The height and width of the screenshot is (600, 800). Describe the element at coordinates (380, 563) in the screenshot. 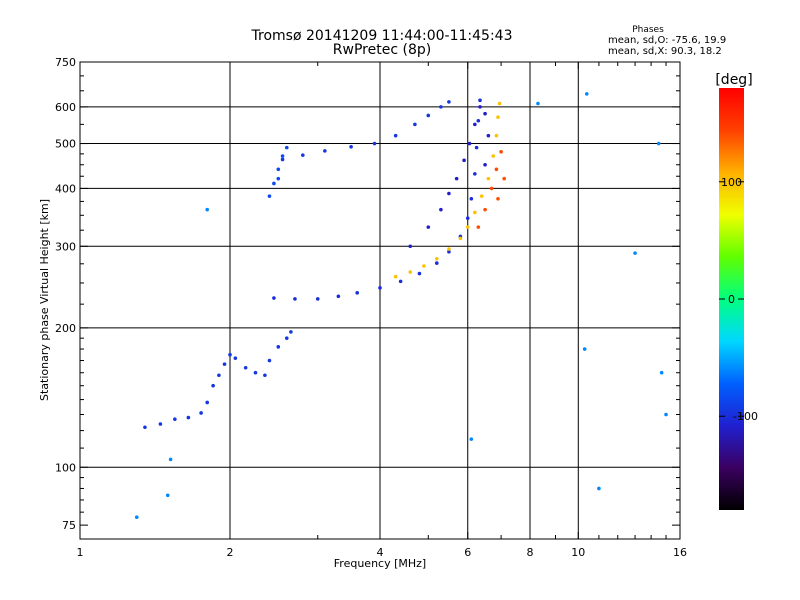

I see `x-axis-label: Frequency [MHz]` at that location.